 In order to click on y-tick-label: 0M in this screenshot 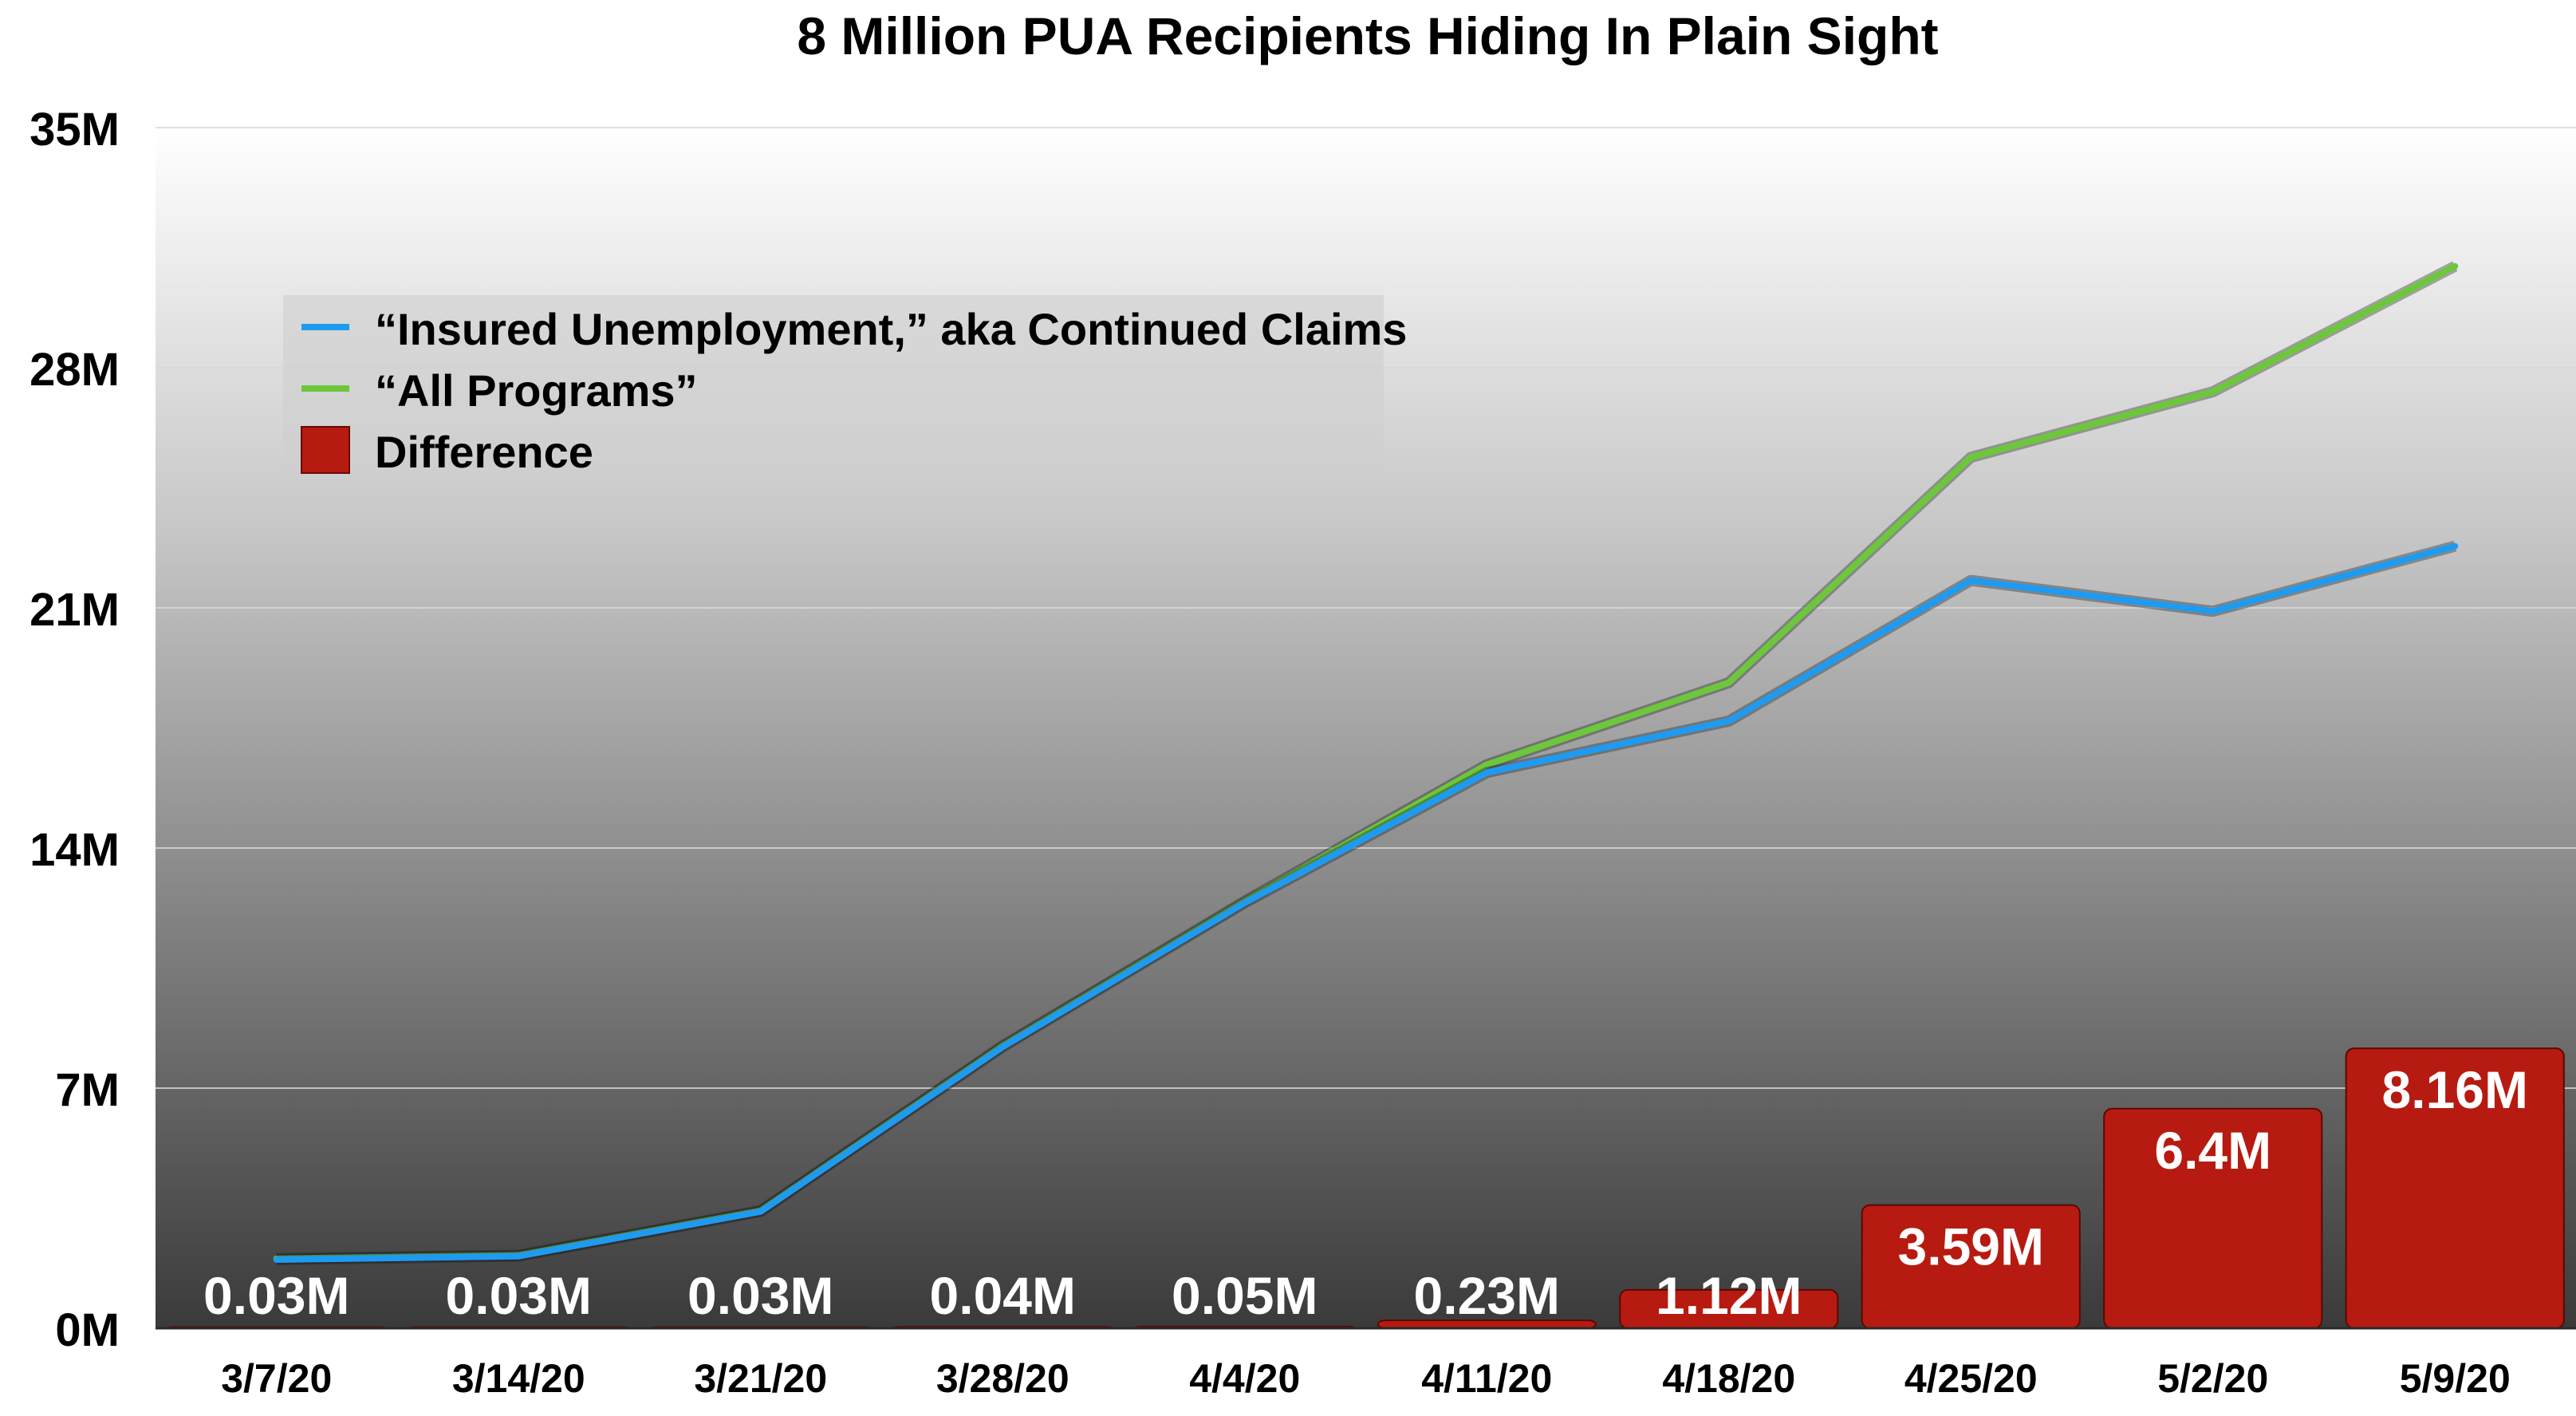, I will do `click(87, 1330)`.